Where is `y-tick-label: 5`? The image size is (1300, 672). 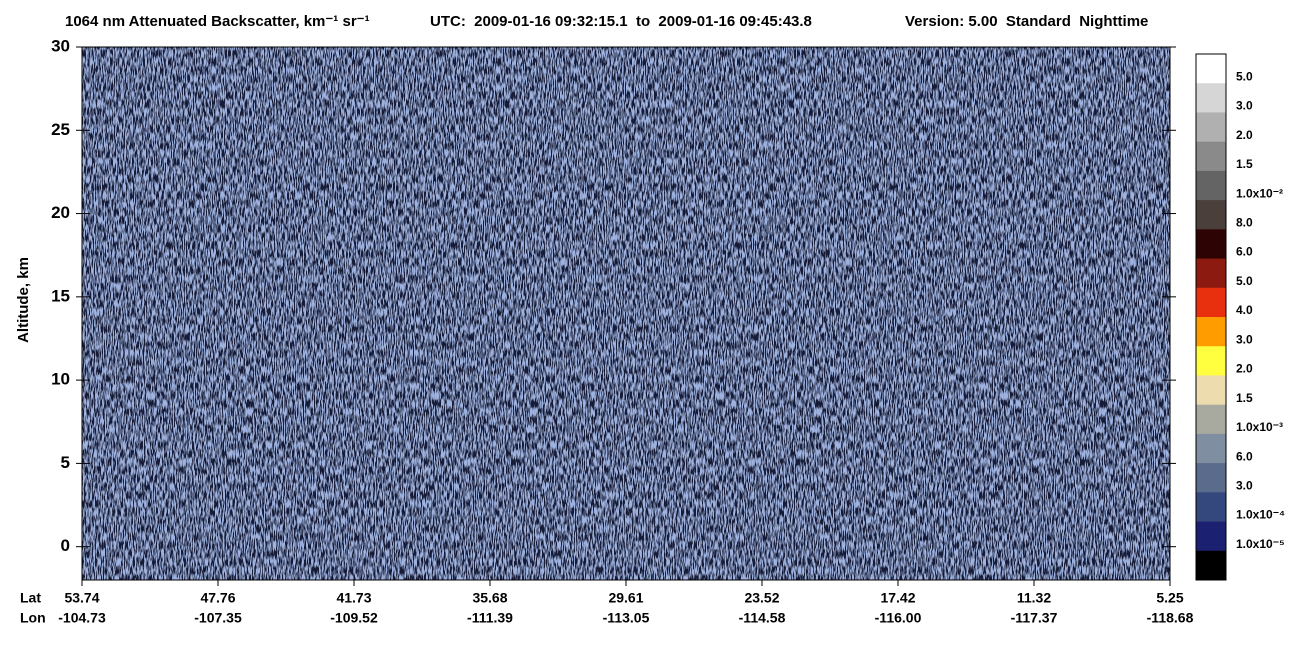 y-tick-label: 5 is located at coordinates (65, 462).